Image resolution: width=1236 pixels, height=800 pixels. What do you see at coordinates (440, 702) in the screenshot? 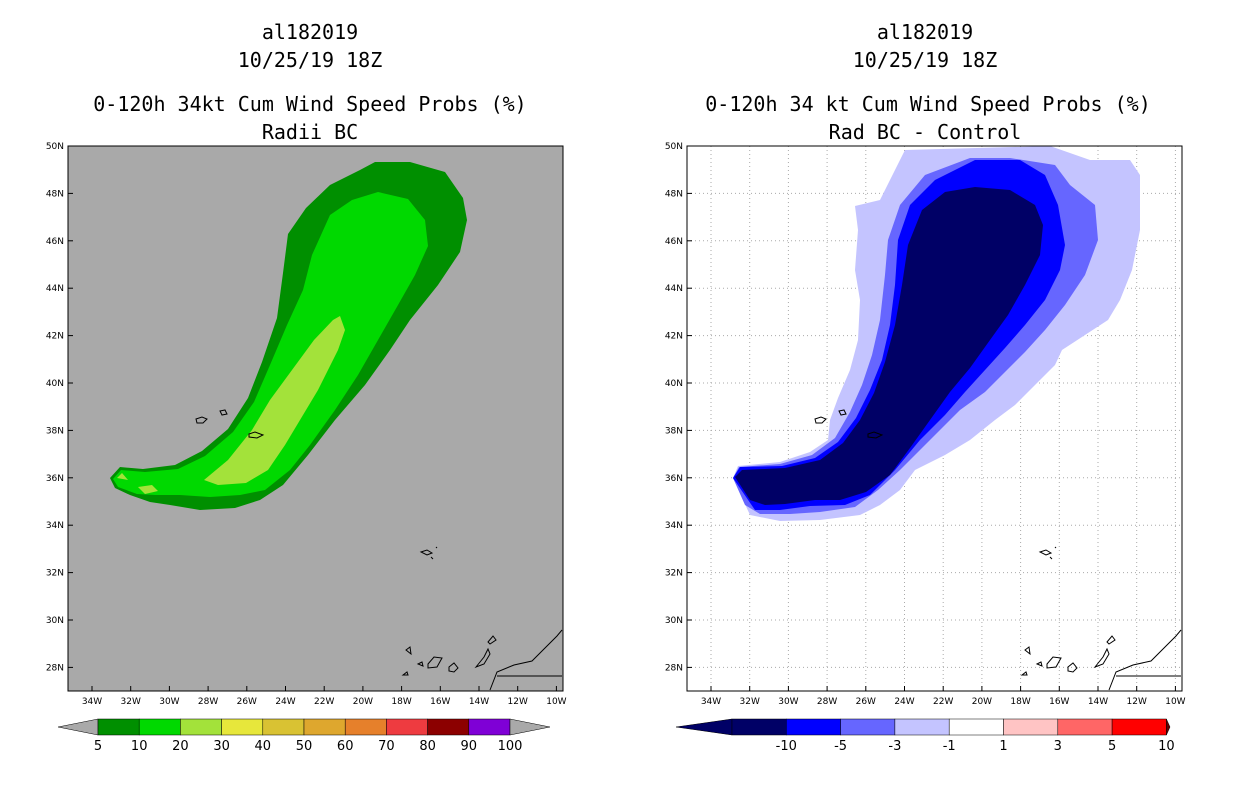
I see `left-lon-label: 16W` at bounding box center [440, 702].